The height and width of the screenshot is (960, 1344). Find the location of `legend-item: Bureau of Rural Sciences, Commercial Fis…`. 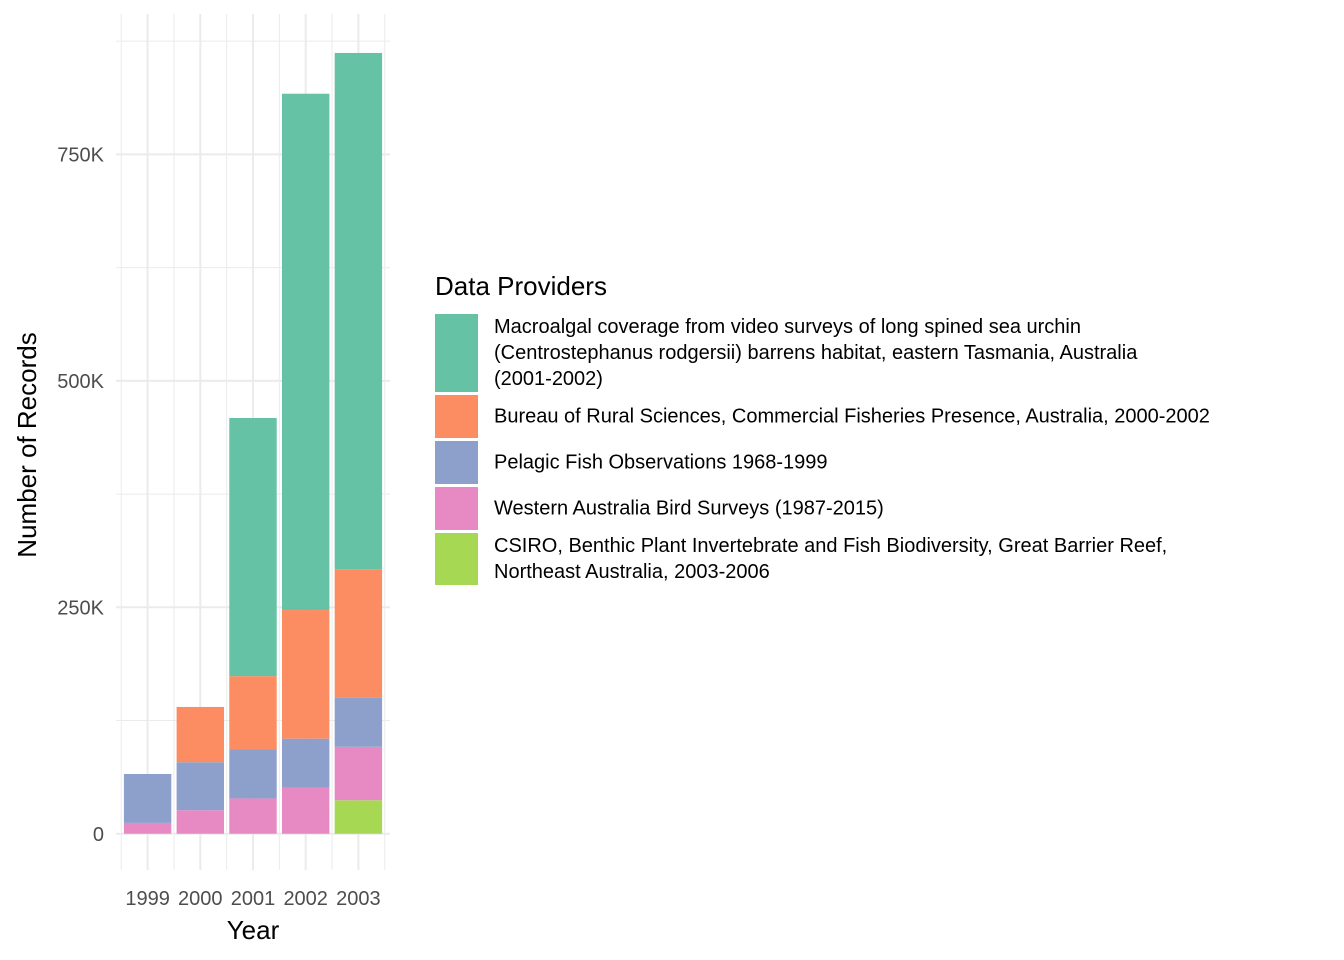

legend-item: Bureau of Rural Sciences, Commercial Fis… is located at coordinates (822, 416).